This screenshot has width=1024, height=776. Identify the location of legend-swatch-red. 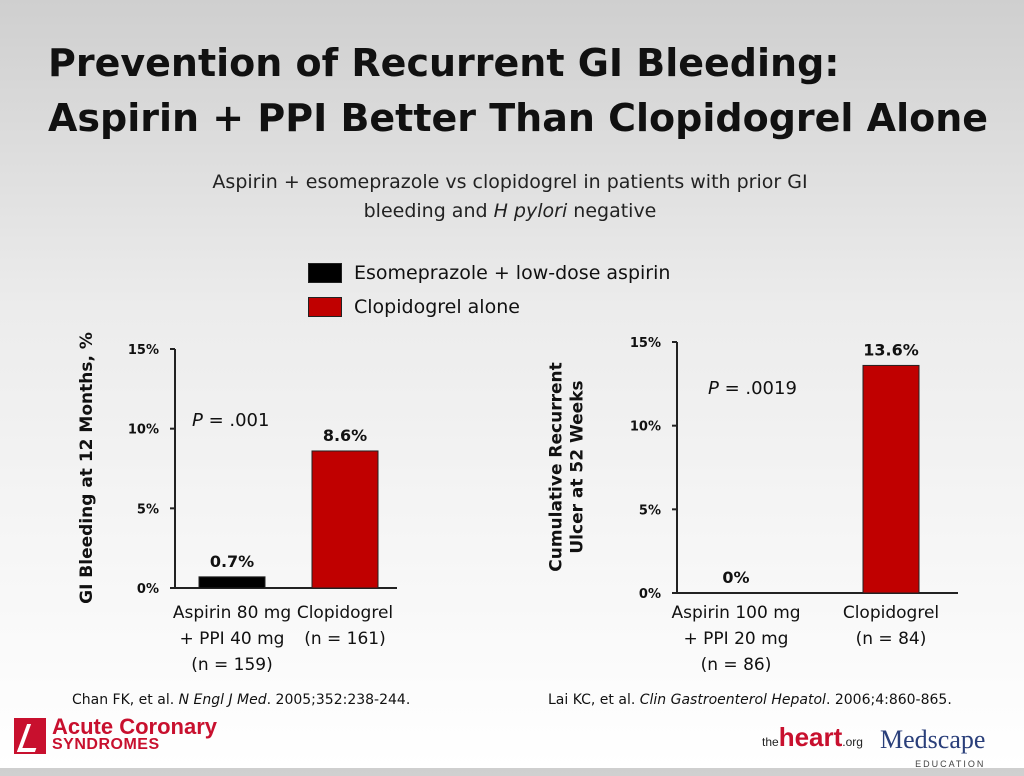
(325, 307).